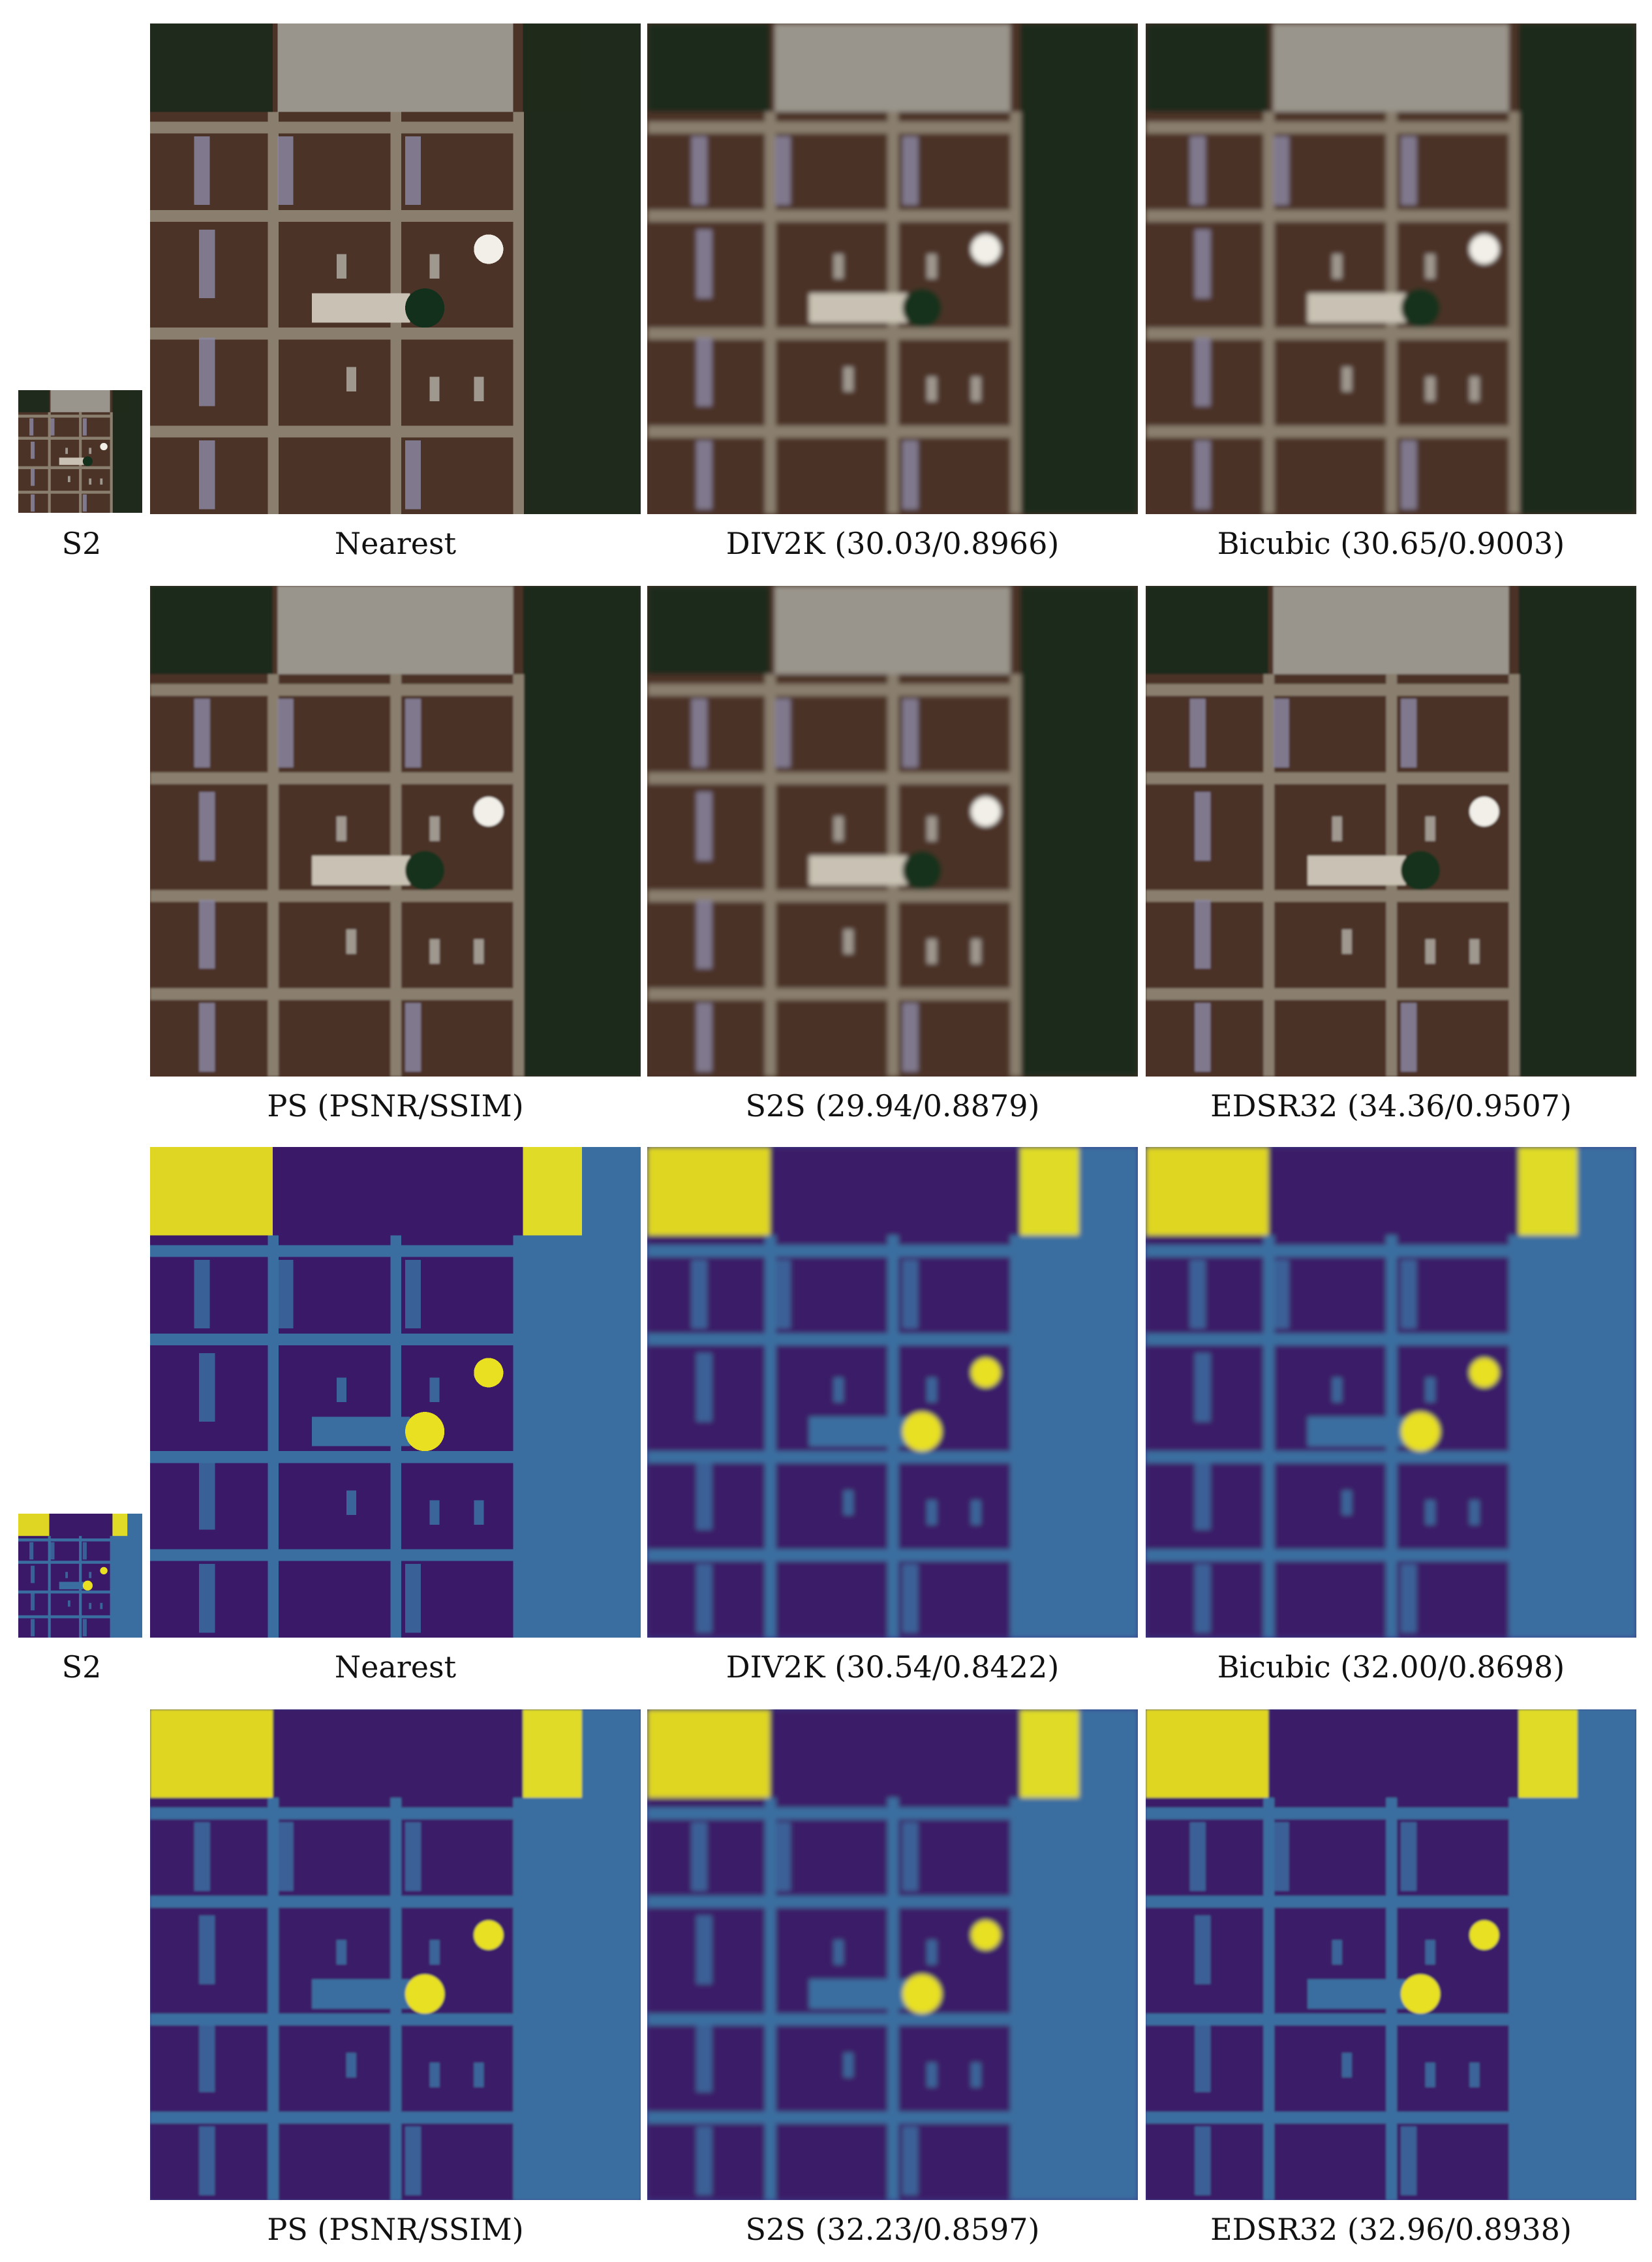  I want to click on panel-caption: Bicubic (32.00/0.8698), so click(1391, 1667).